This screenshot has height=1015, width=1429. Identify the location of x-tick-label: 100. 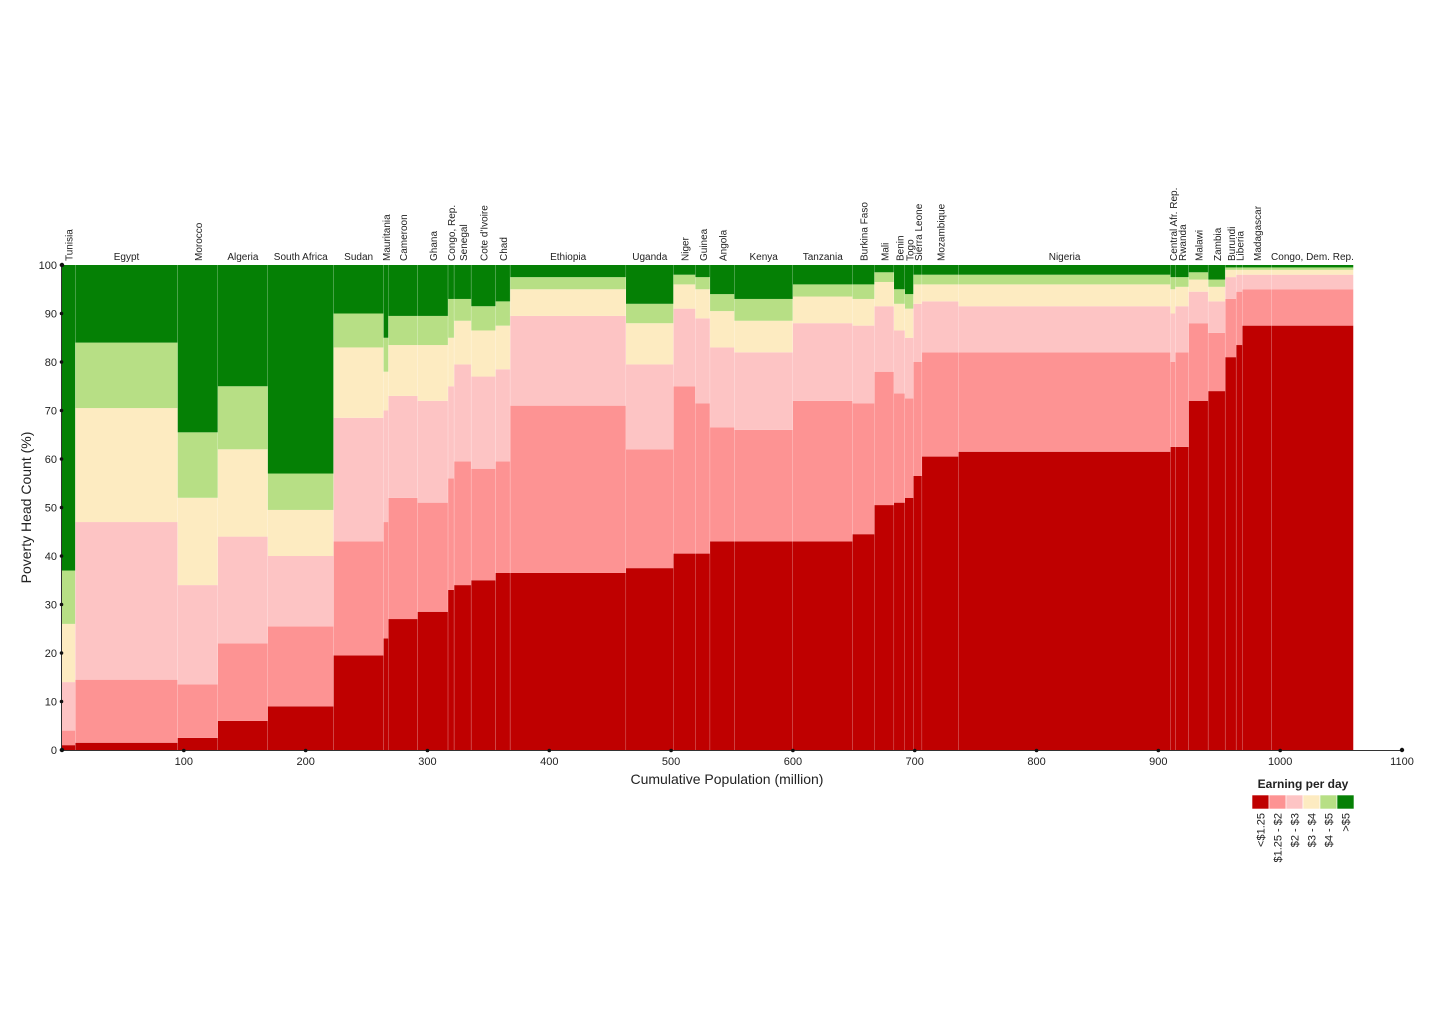
(184, 762).